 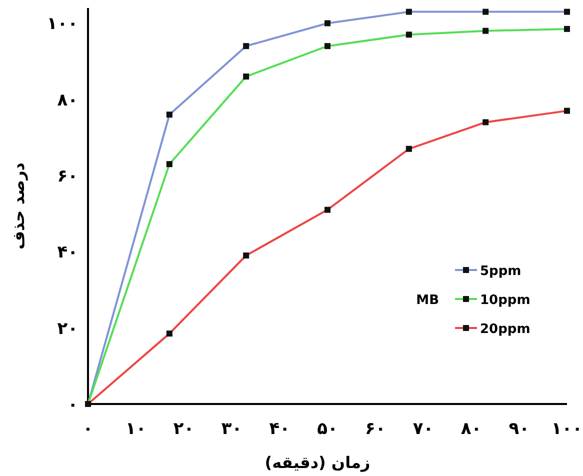 What do you see at coordinates (67, 100) in the screenshot?
I see `y-tick-label: ۸۰` at bounding box center [67, 100].